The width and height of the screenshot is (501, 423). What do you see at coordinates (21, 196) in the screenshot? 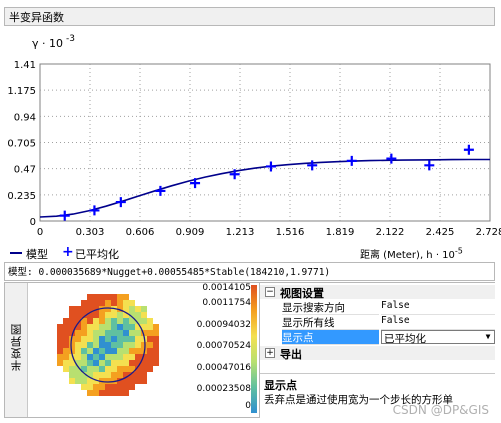
I see `y-tick-label: 0.235` at bounding box center [21, 196].